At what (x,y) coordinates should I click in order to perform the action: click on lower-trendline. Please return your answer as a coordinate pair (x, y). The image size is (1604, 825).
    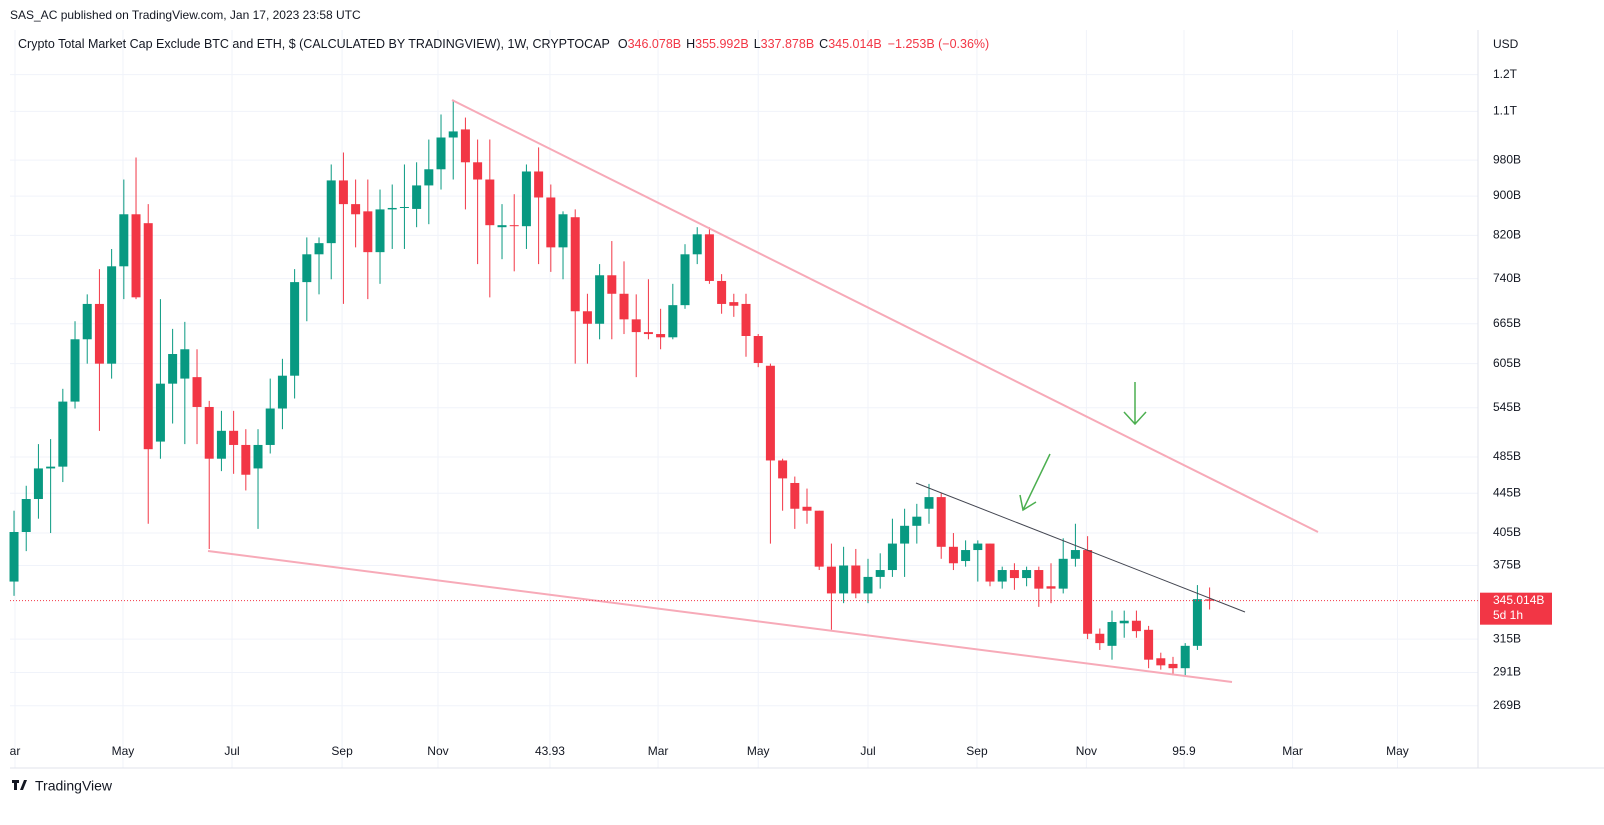
    Looking at the image, I should click on (720, 616).